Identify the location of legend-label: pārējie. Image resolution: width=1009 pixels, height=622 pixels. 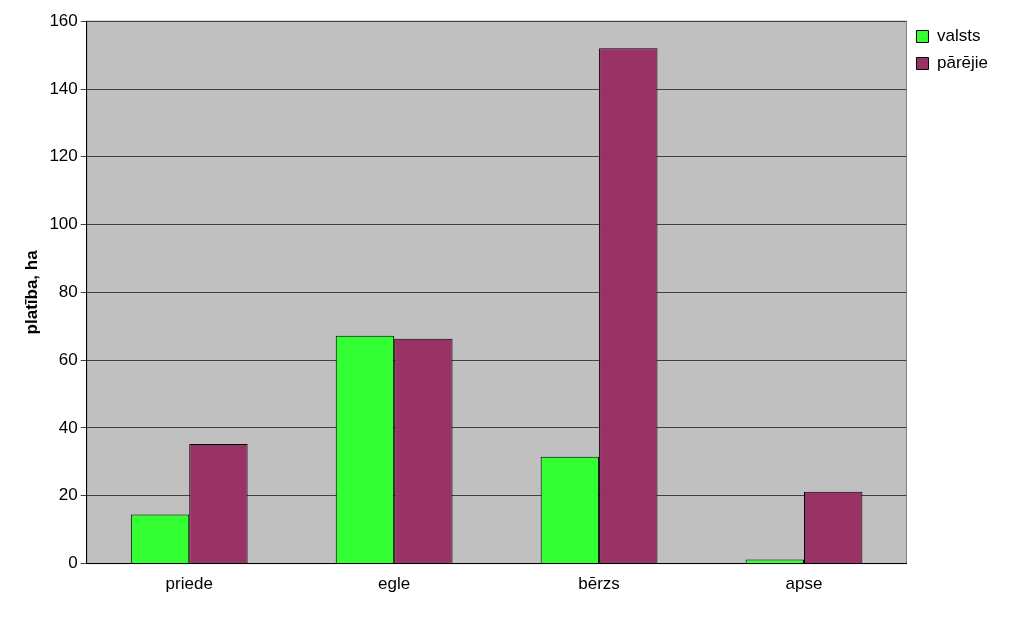
(962, 63).